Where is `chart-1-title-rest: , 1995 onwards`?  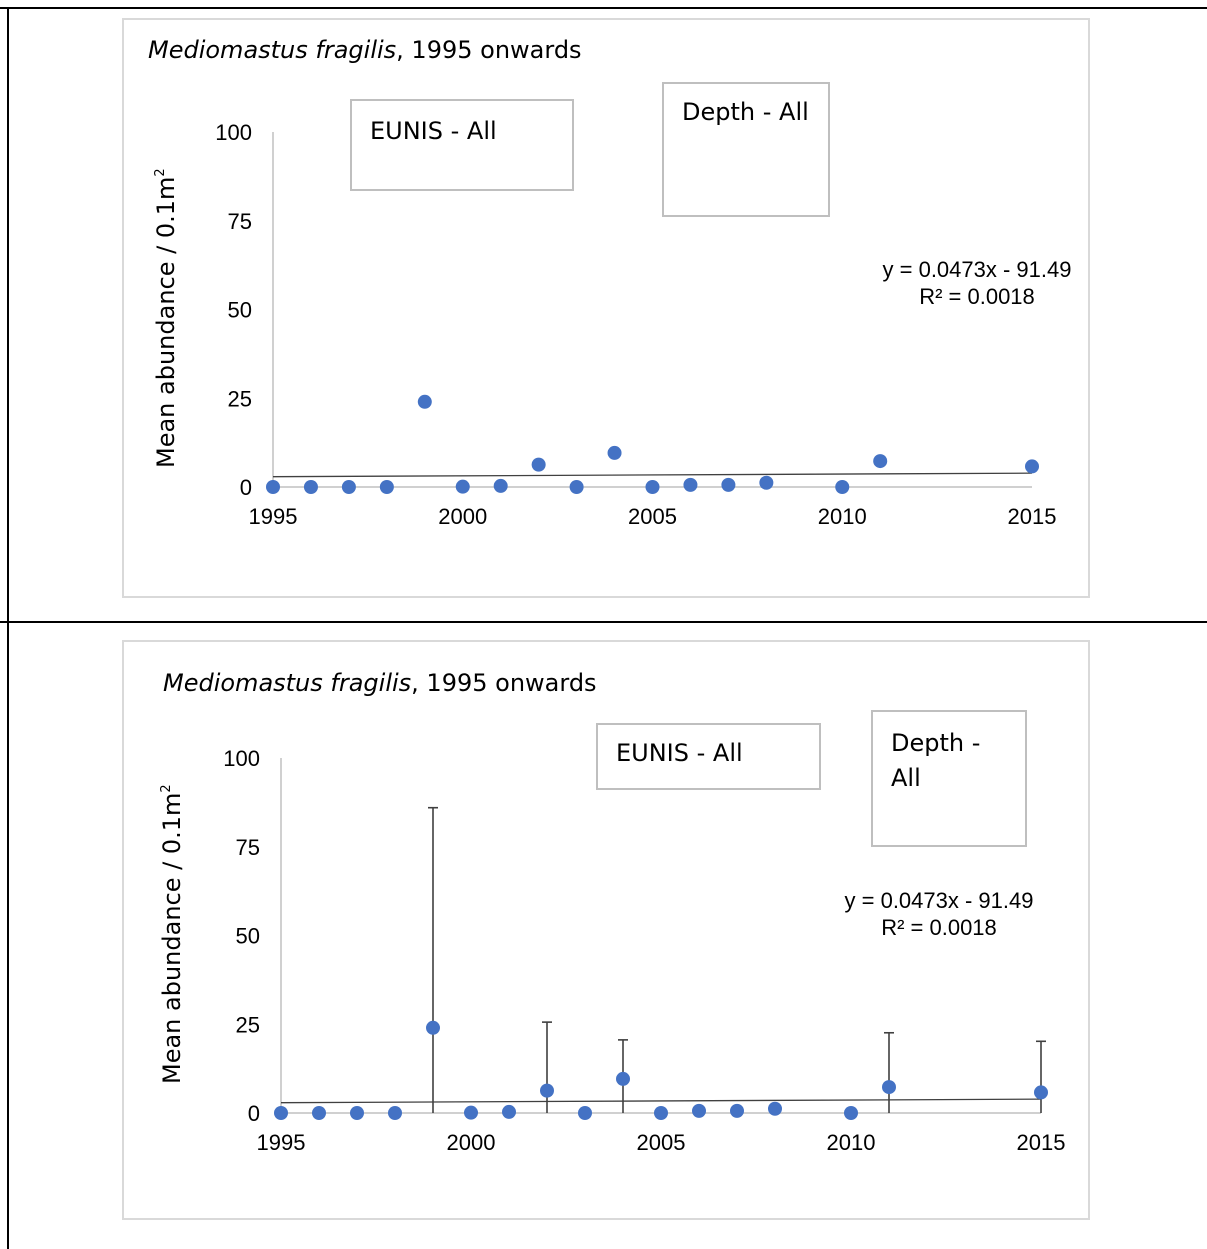
chart-1-title-rest: , 1995 onwards is located at coordinates (489, 50).